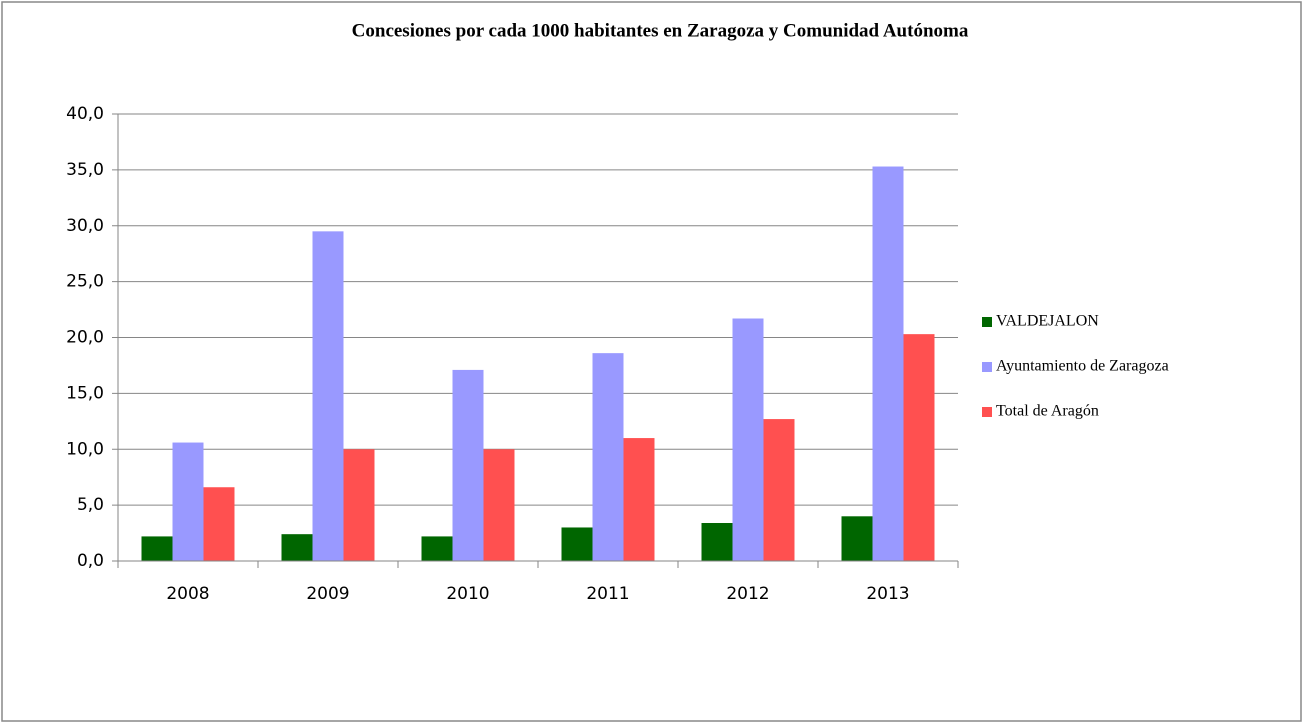  I want to click on y-tick-label: 15,0, so click(85, 393).